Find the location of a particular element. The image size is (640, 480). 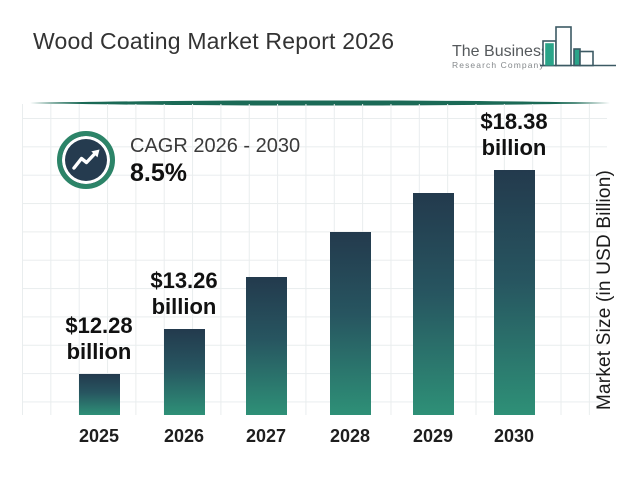

x-axis-label-2026: 2026 is located at coordinates (184, 436).